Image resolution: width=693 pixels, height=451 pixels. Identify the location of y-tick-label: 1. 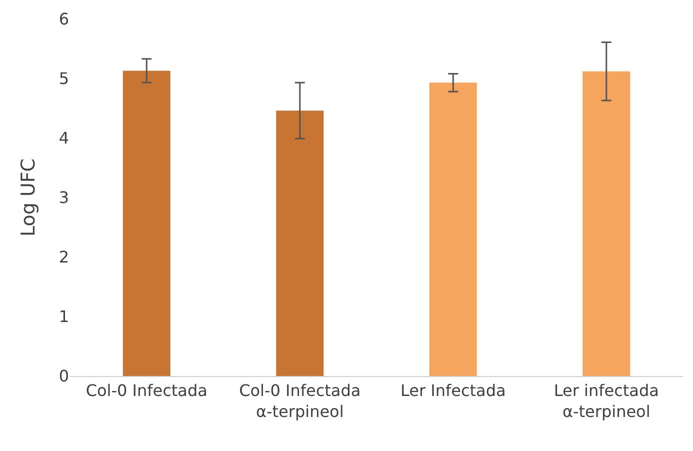
(63, 316).